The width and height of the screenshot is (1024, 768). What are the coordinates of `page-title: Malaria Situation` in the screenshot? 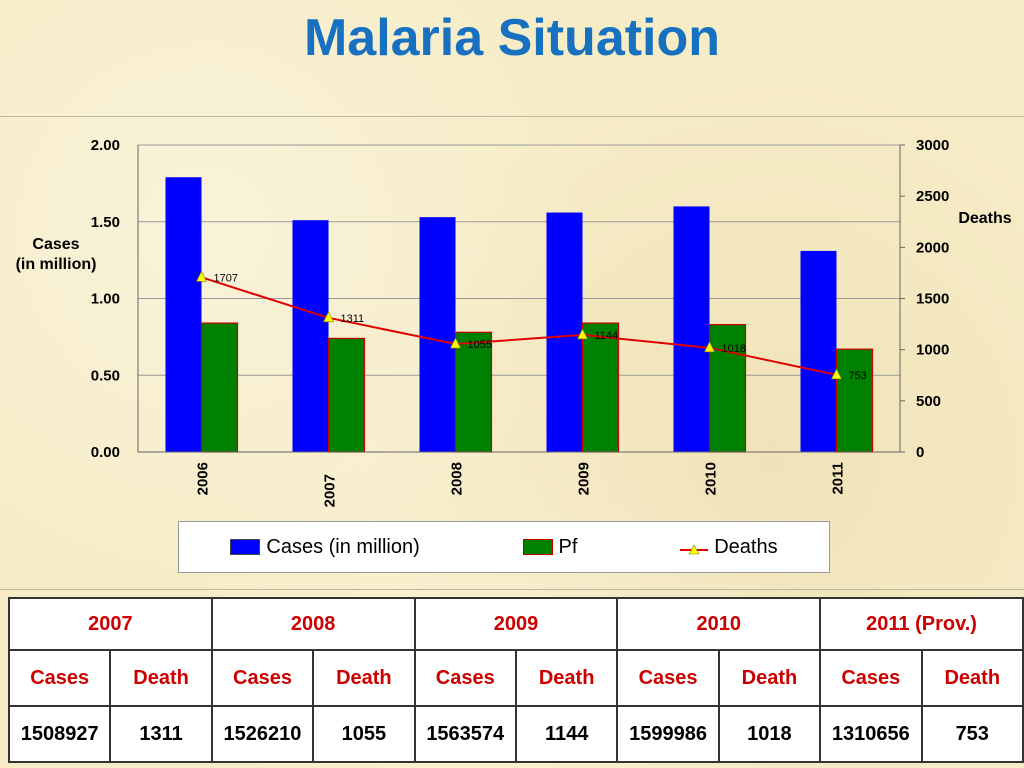 It's located at (512, 38).